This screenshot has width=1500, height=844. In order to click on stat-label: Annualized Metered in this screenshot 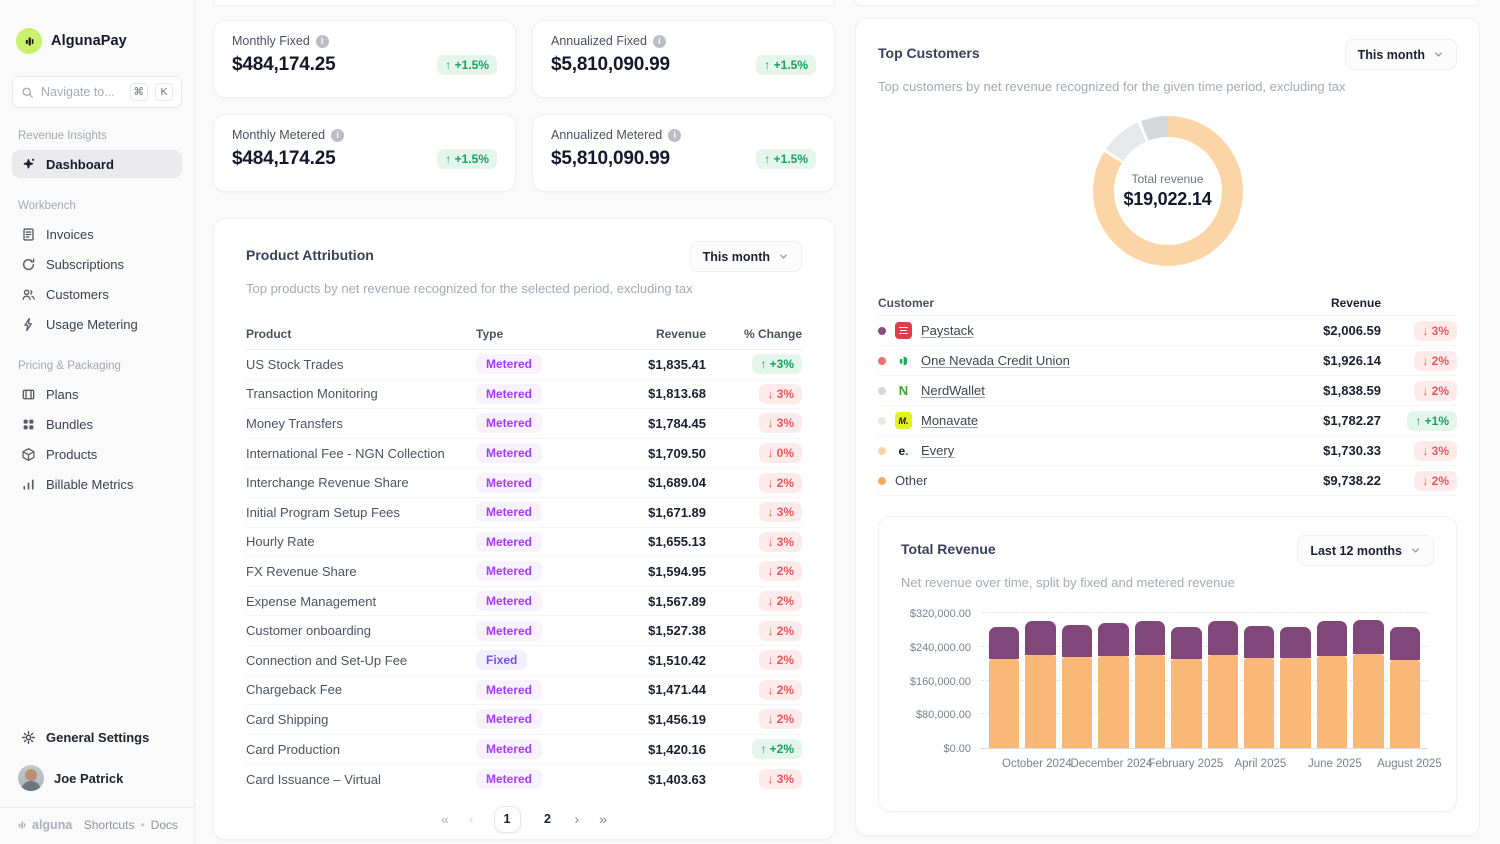, I will do `click(607, 135)`.